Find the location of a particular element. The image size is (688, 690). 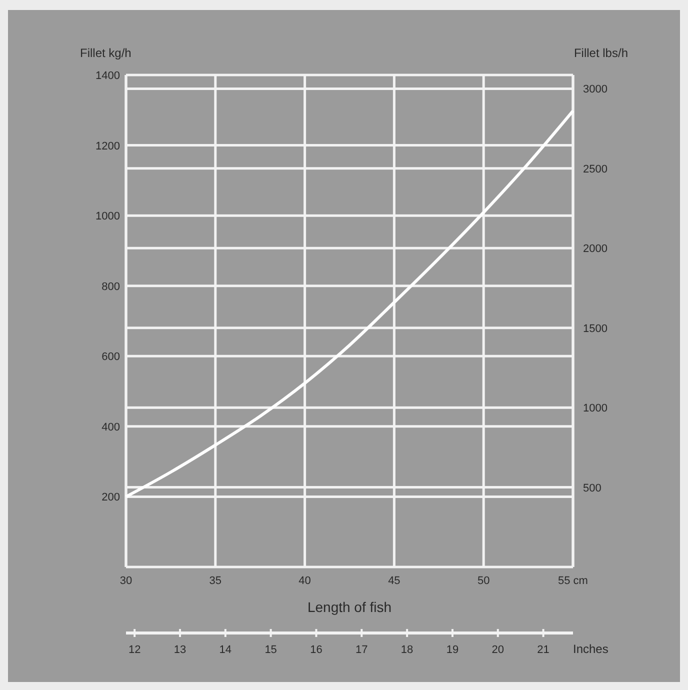

x2-axis-title: Inches is located at coordinates (590, 649).